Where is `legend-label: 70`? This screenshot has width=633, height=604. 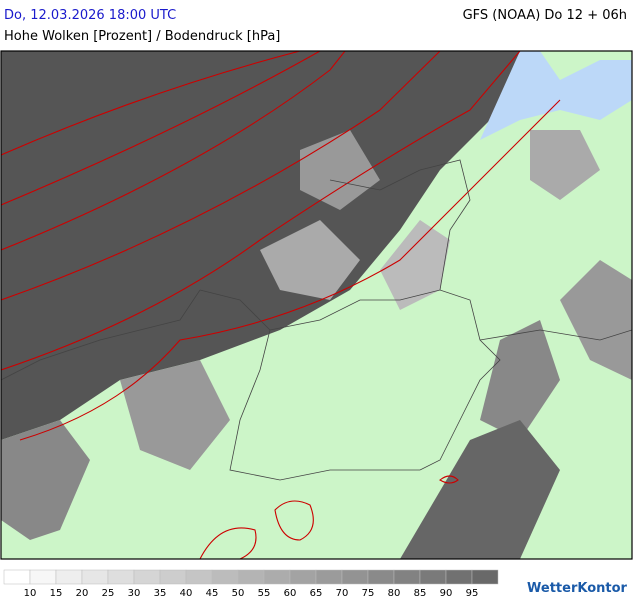 legend-label: 70 is located at coordinates (342, 593).